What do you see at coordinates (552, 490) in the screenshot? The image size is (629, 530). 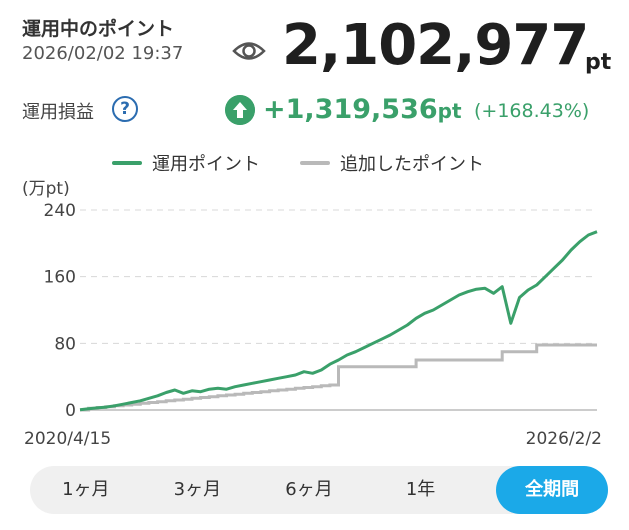 I see `period-tab-4: 全期間` at bounding box center [552, 490].